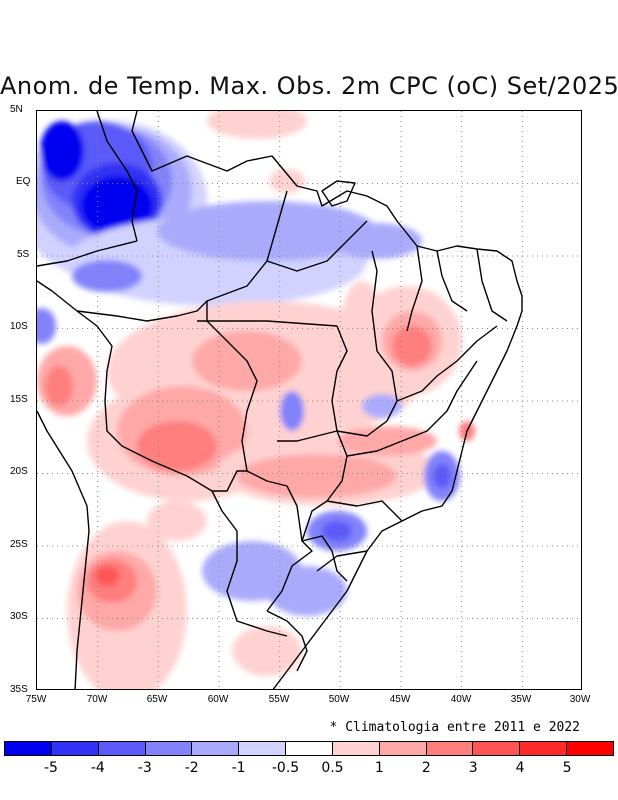 The image size is (618, 800). I want to click on lat-label: 35S, so click(19, 689).